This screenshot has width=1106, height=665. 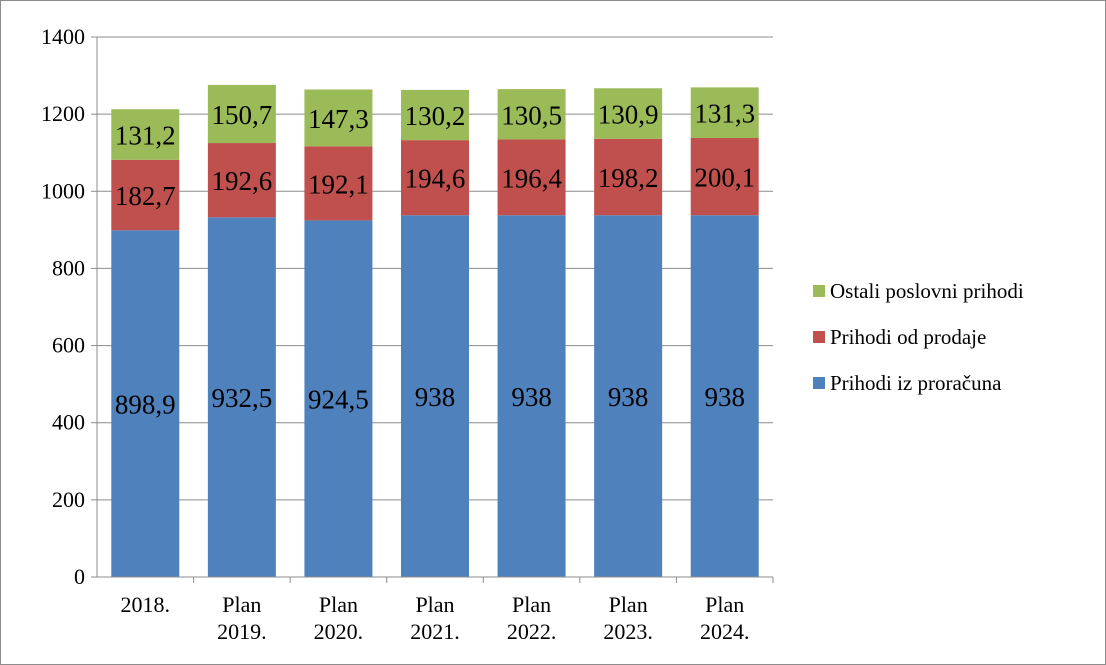 I want to click on y-tick-label: 800, so click(x=68, y=267).